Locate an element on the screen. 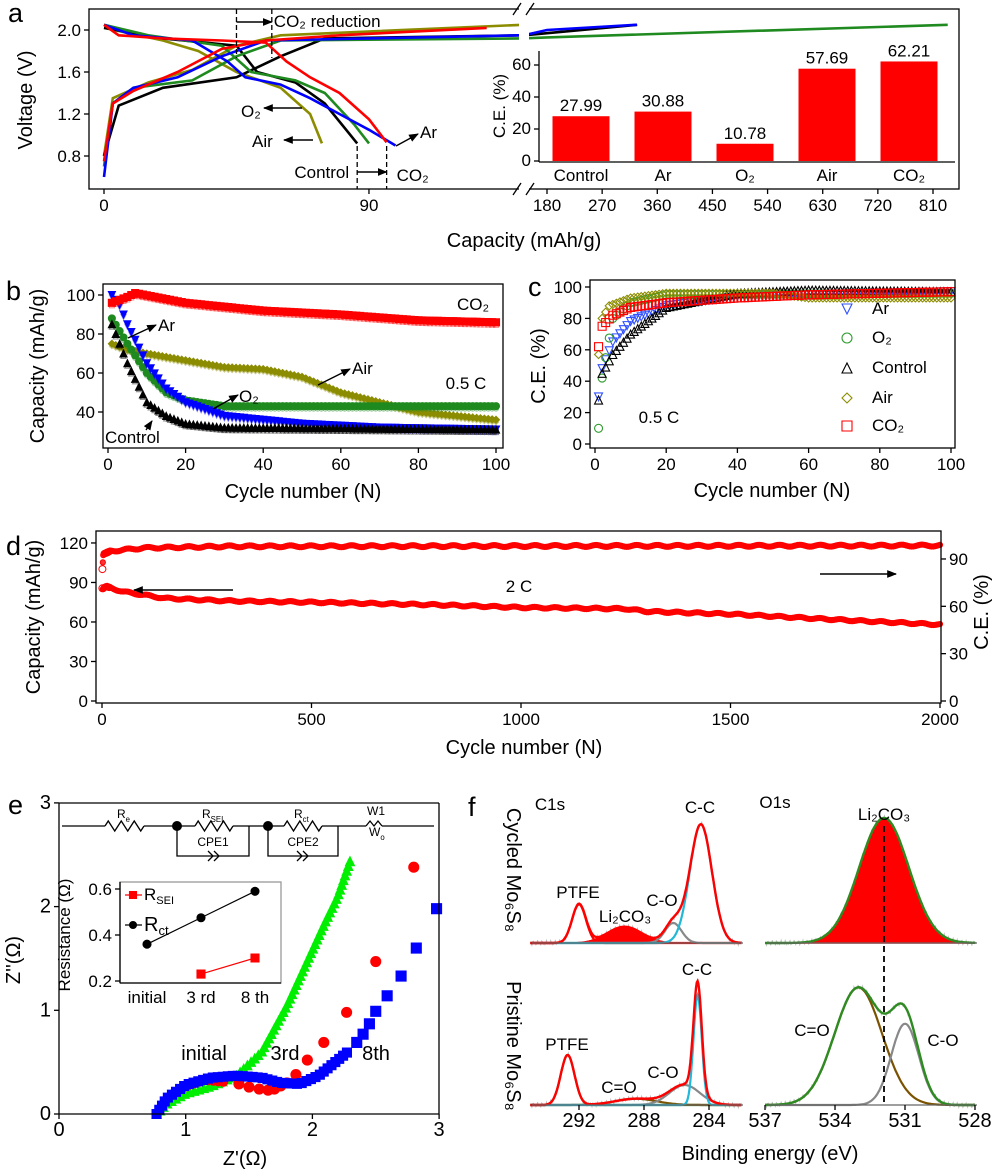  x-tick-label: 20 is located at coordinates (666, 464).